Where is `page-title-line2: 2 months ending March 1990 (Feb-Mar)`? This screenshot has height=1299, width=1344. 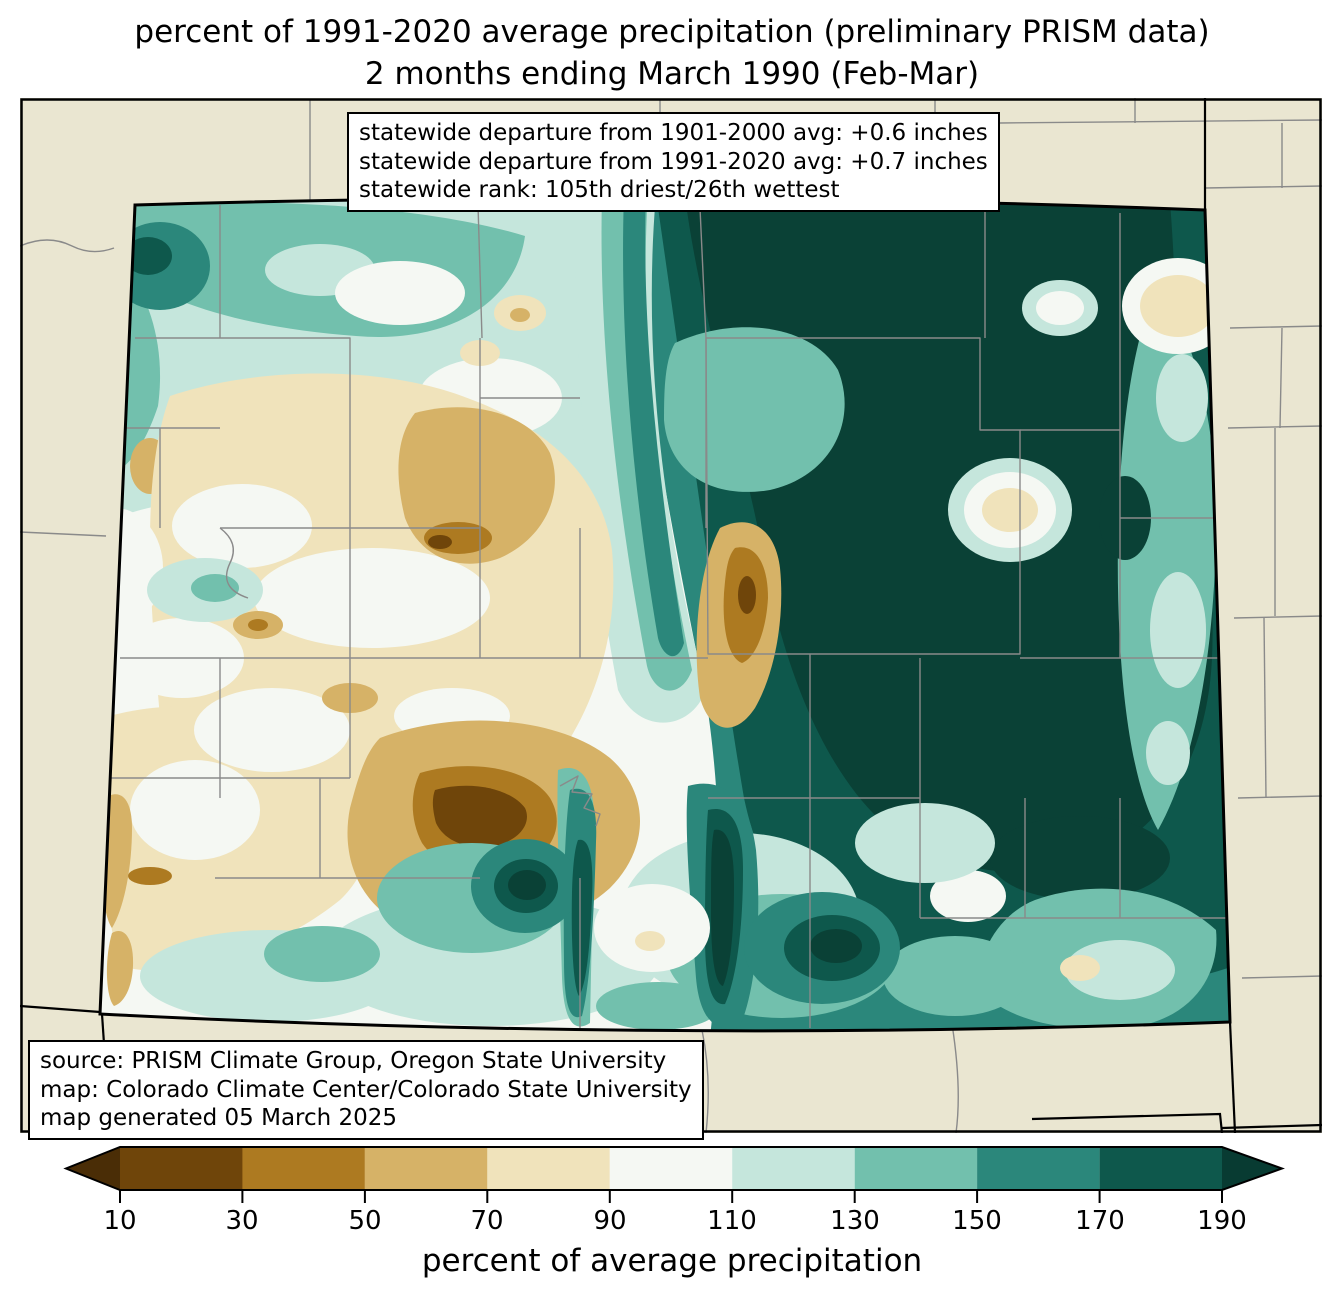 page-title-line2: 2 months ending March 1990 (Feb-Mar) is located at coordinates (672, 74).